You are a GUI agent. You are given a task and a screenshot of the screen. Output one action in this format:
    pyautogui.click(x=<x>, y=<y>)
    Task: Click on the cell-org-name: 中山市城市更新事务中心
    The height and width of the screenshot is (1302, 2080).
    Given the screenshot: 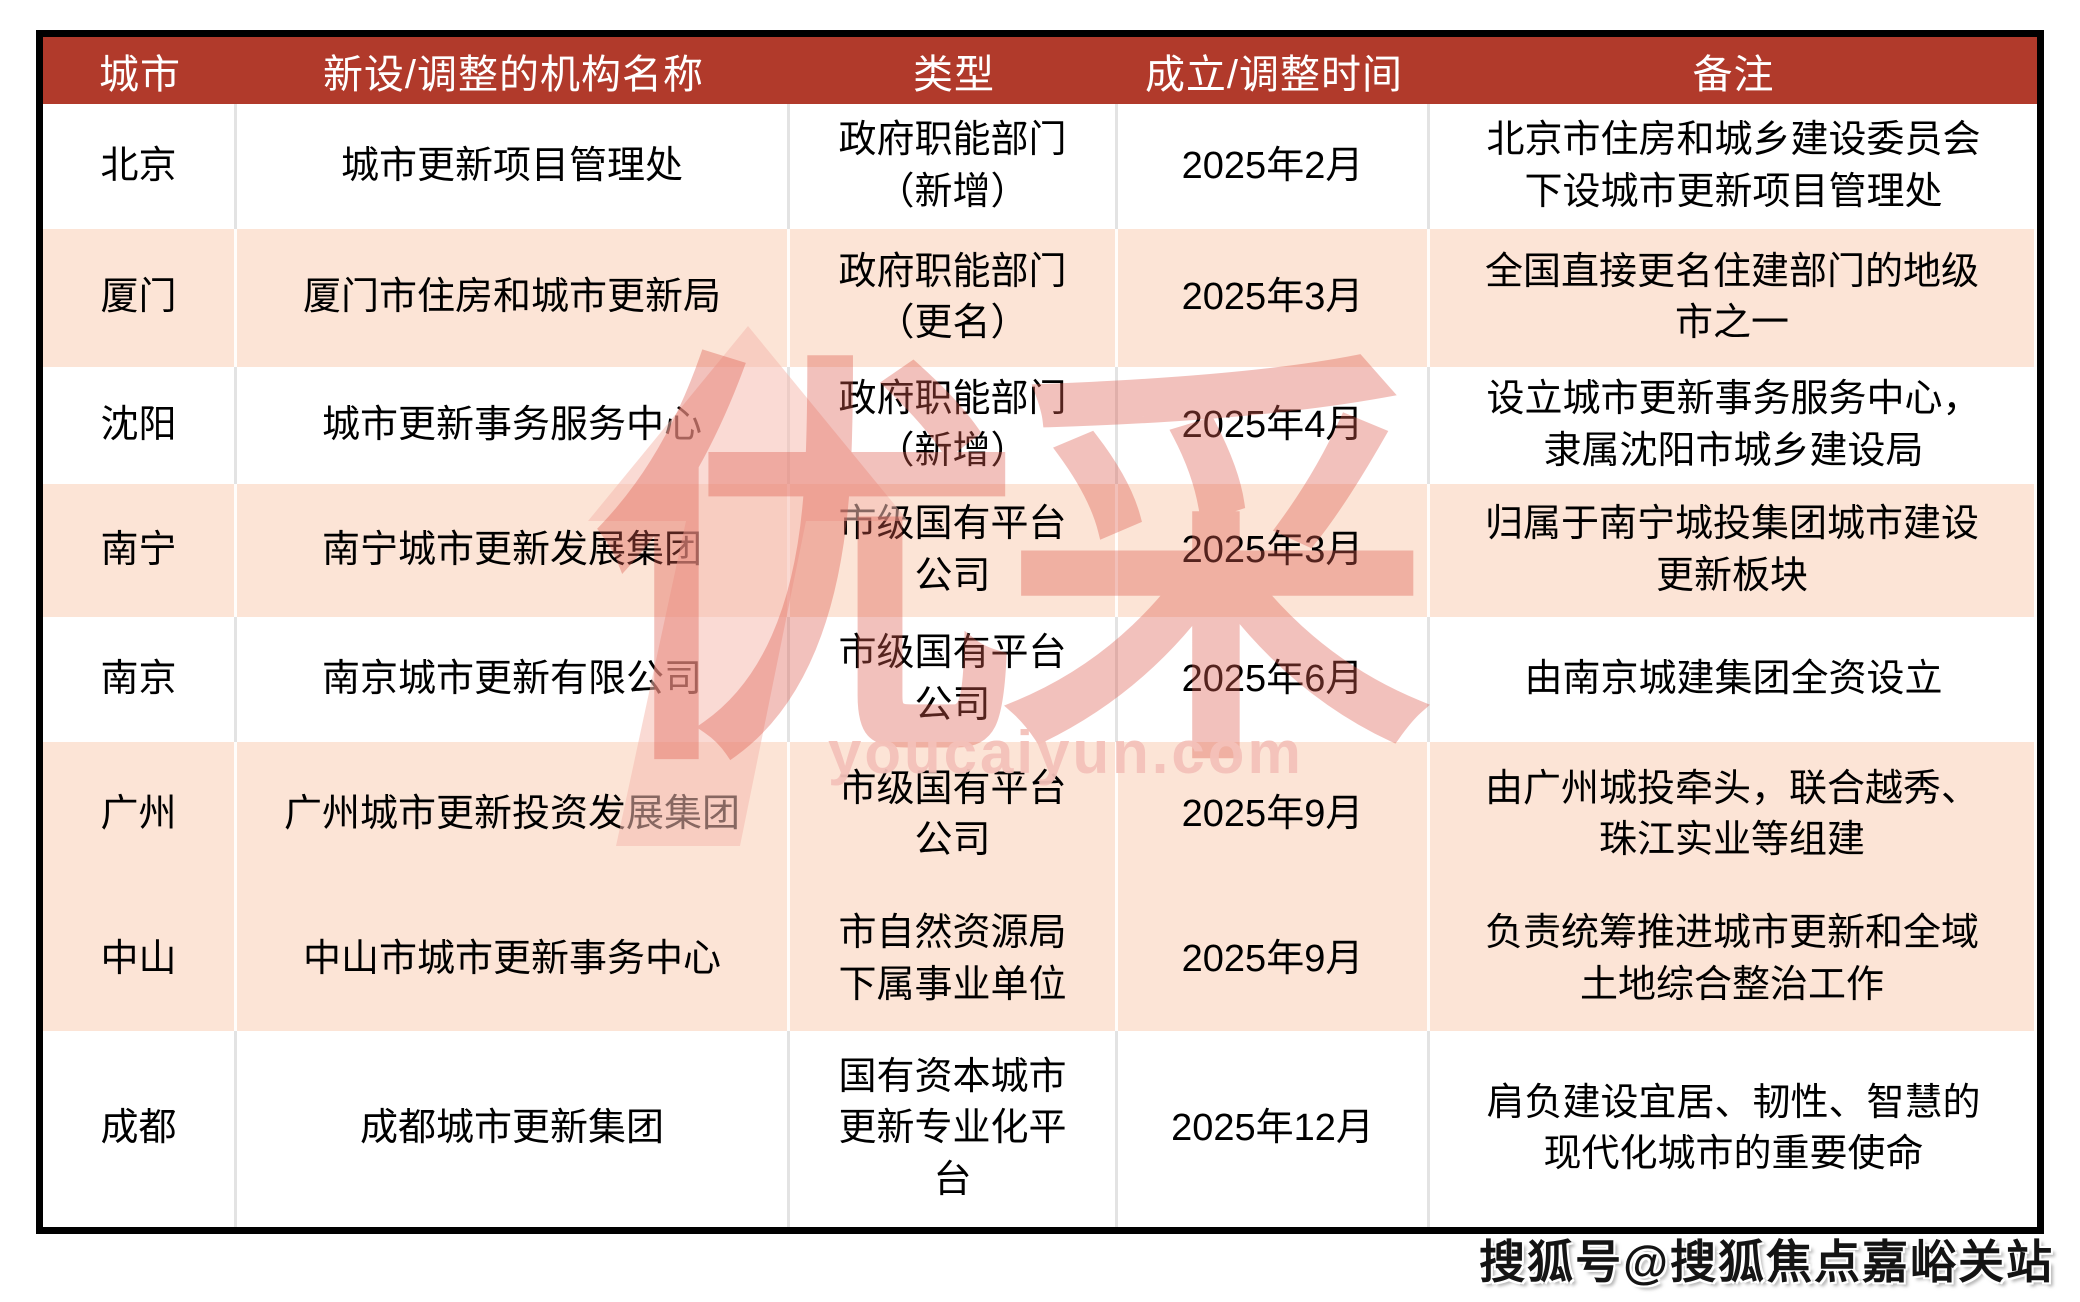 What is the action you would take?
    pyautogui.click(x=513, y=959)
    